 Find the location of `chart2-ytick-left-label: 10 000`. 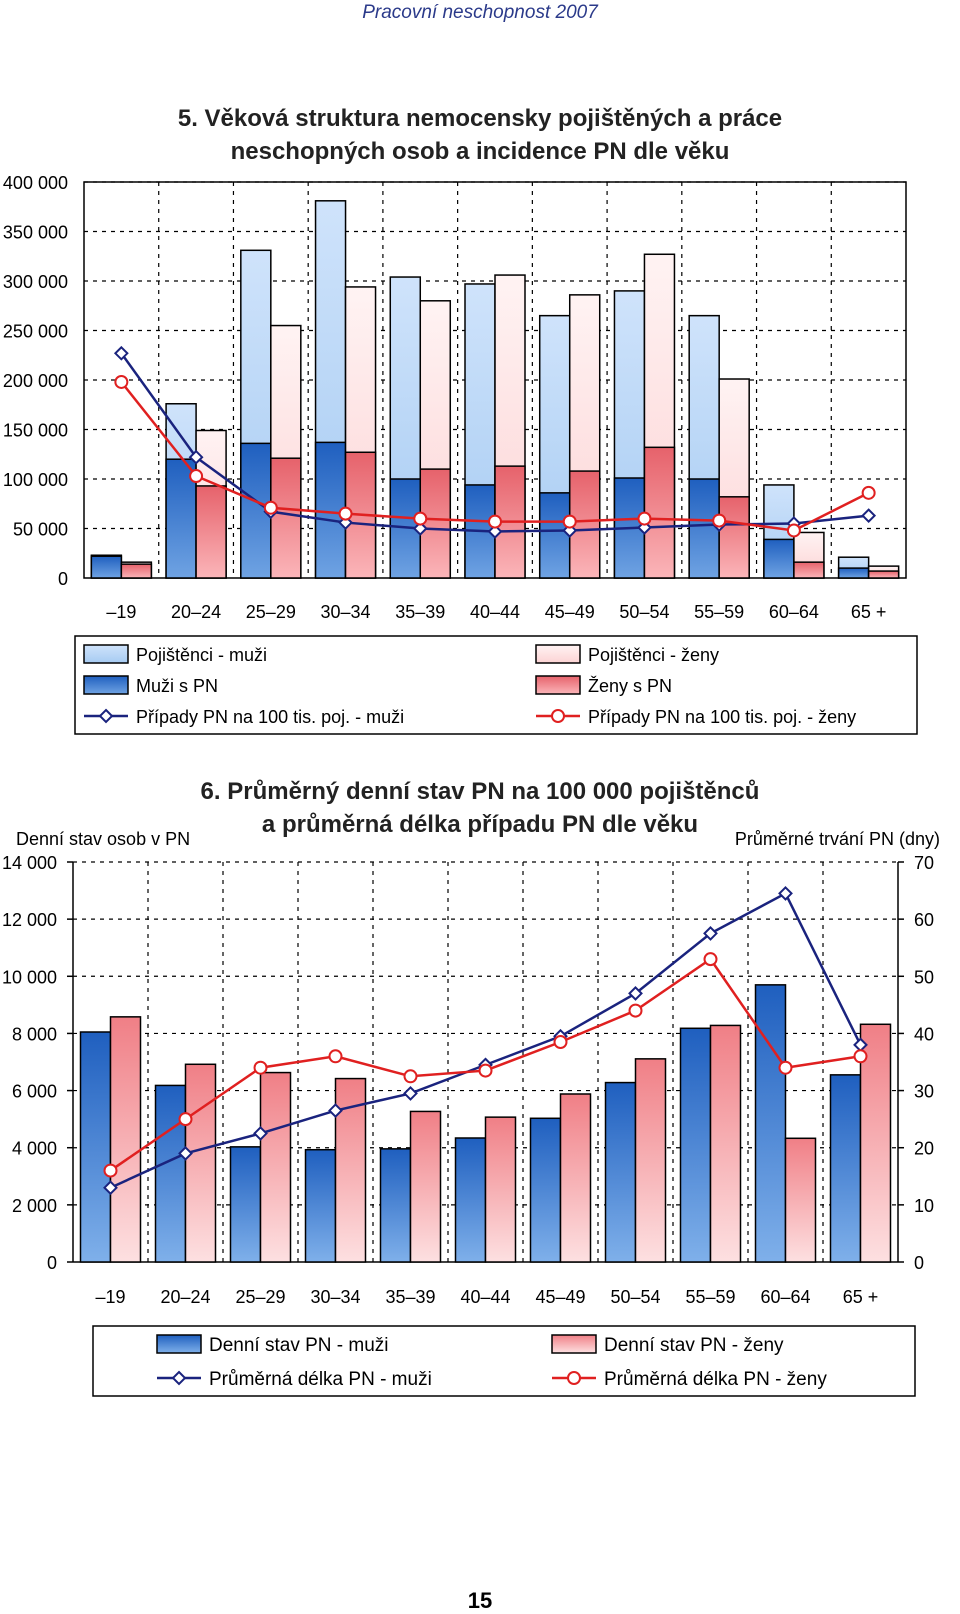

chart2-ytick-left-label: 10 000 is located at coordinates (29, 977).